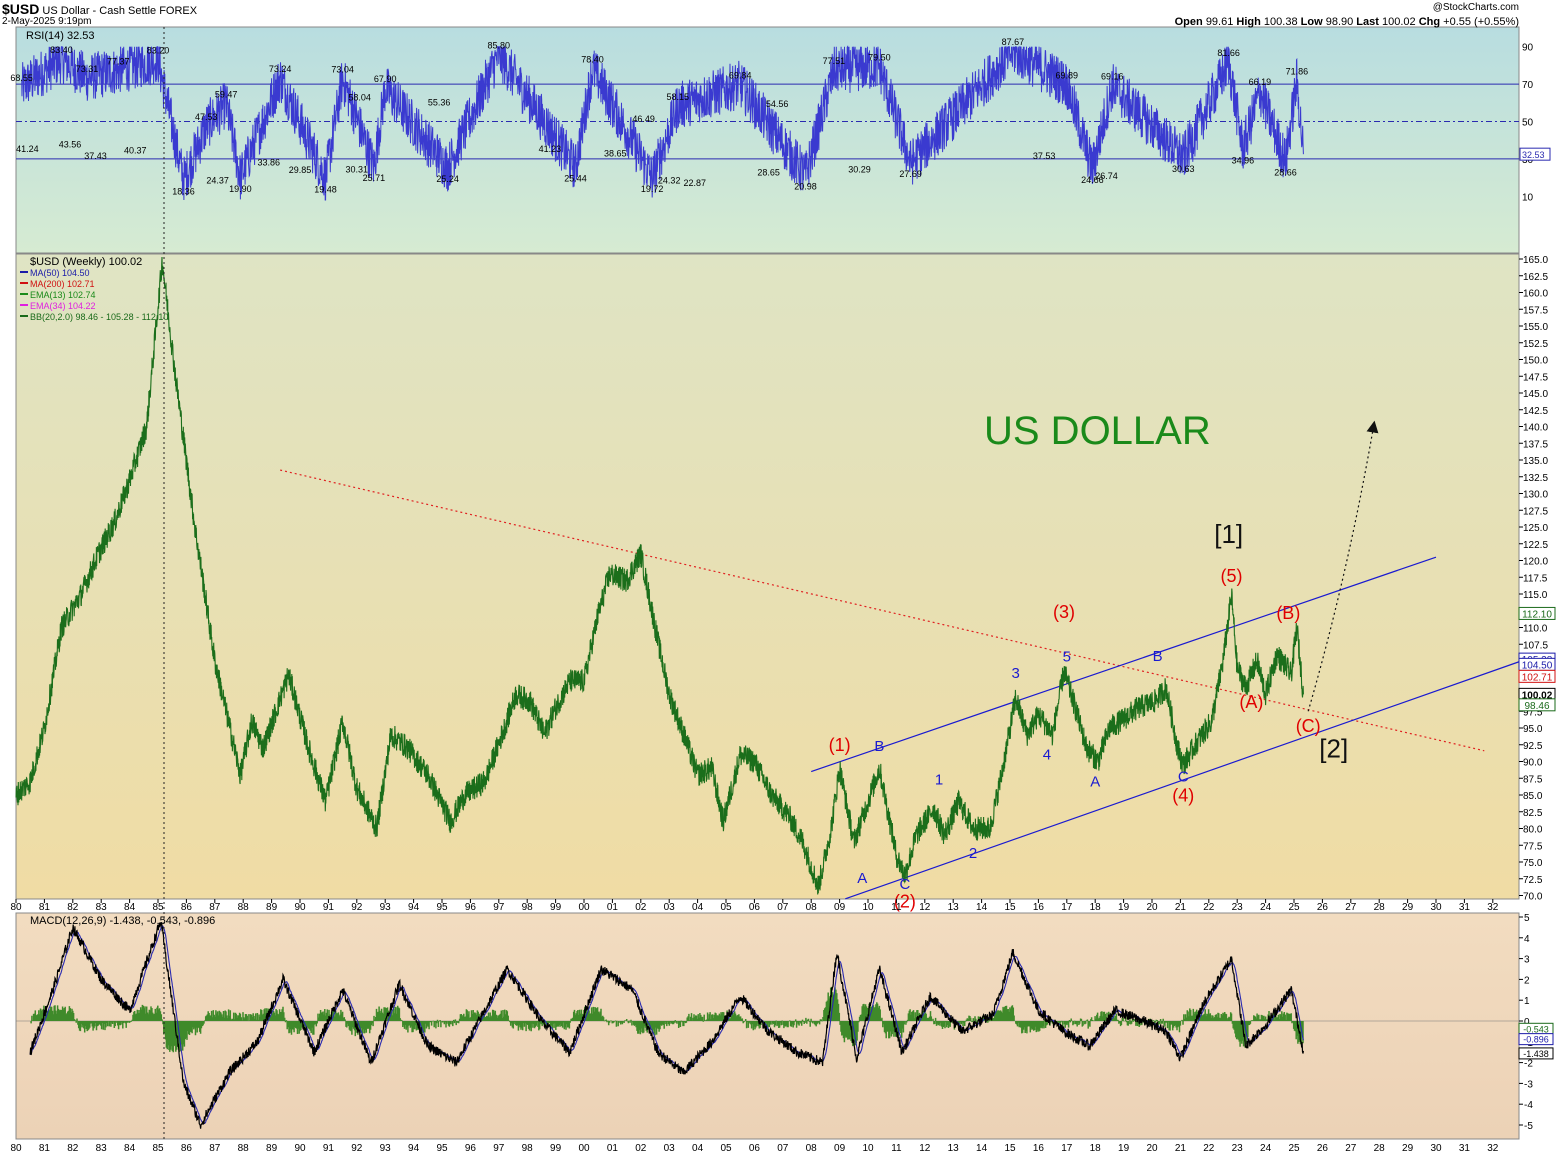 The height and width of the screenshot is (1157, 1565). Describe the element at coordinates (1537, 676) in the screenshot. I see `price-badge` at that location.